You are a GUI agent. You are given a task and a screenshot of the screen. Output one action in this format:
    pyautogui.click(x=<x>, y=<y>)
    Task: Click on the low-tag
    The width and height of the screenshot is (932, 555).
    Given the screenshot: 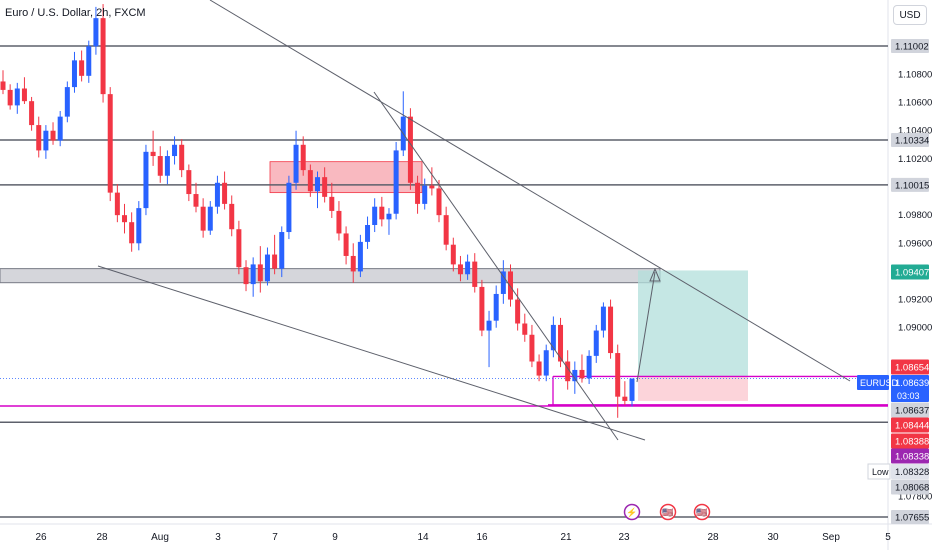 What is the action you would take?
    pyautogui.click(x=879, y=471)
    